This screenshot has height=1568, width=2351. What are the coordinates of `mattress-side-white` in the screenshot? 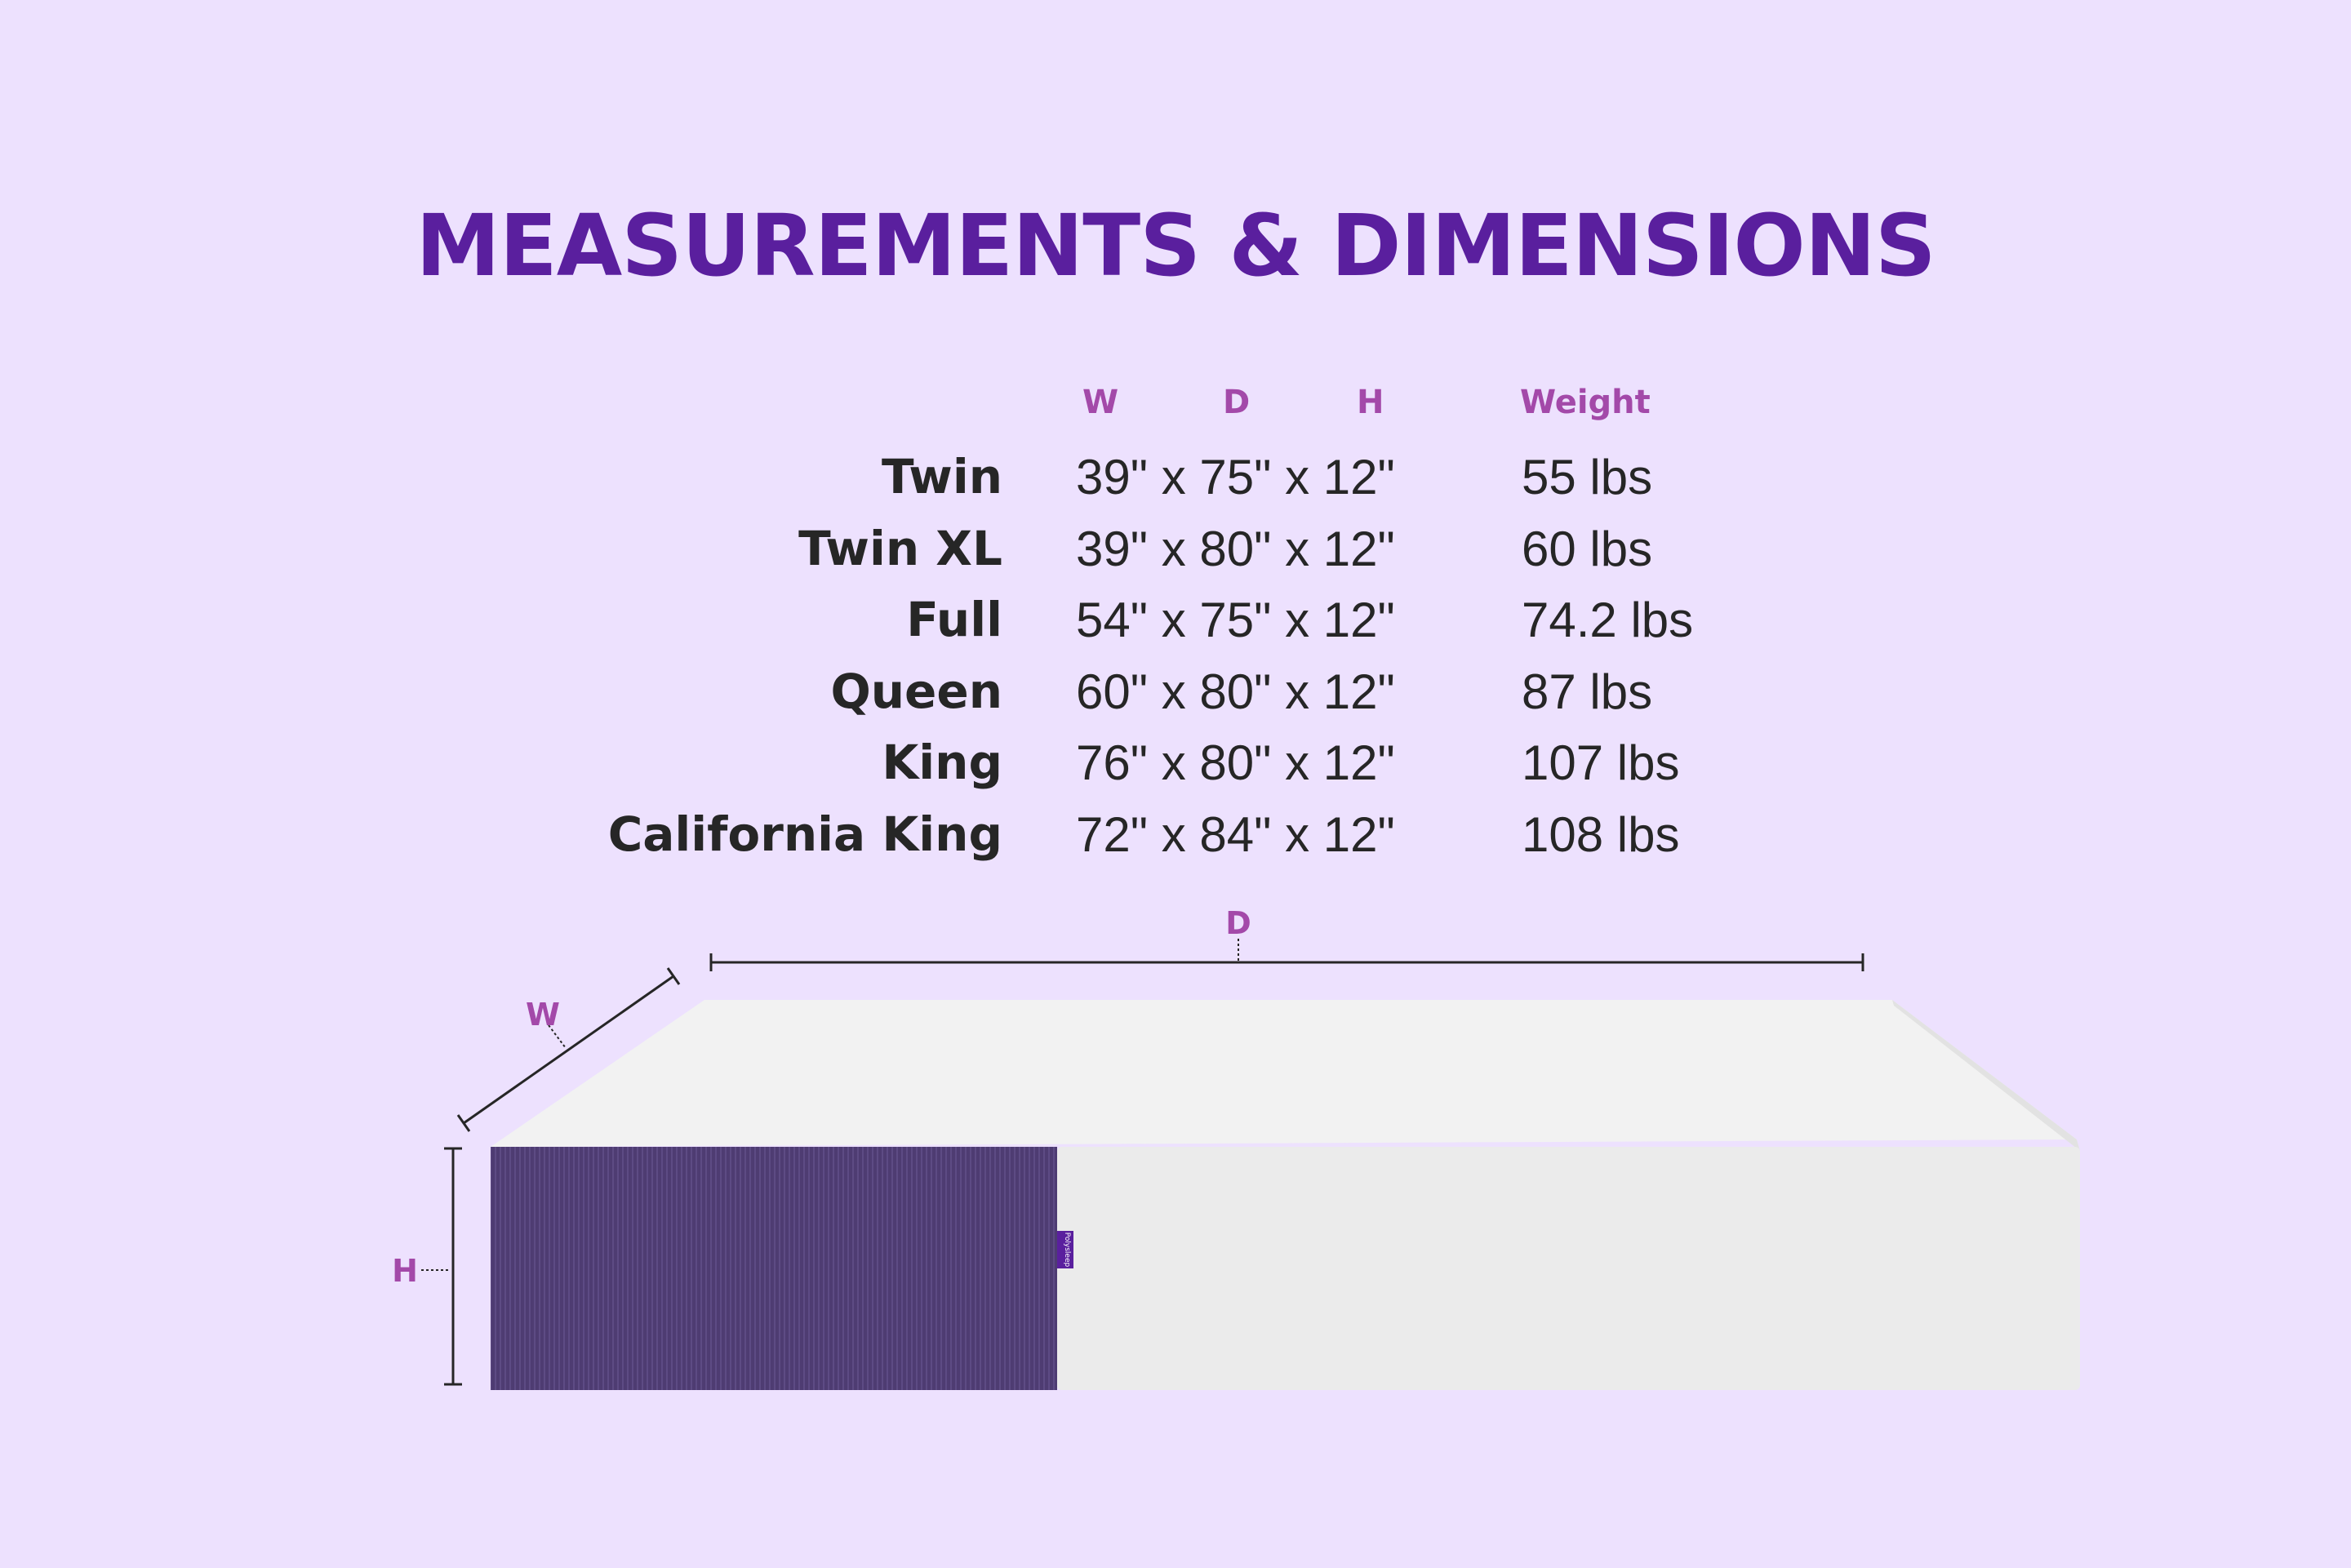 It's located at (1568, 1269).